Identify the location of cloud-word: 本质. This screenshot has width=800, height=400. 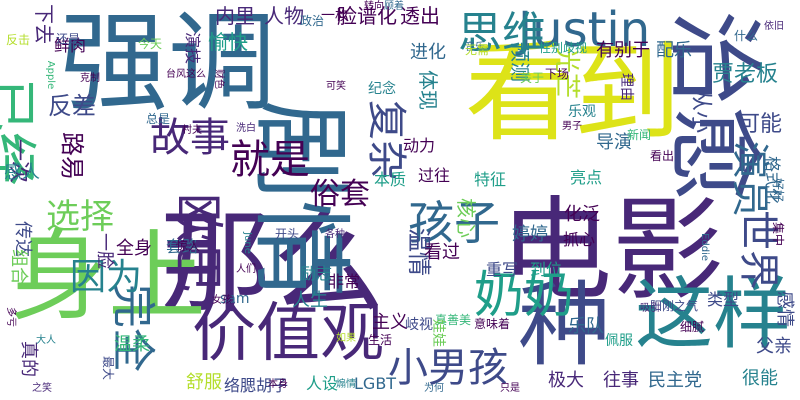
(390, 179).